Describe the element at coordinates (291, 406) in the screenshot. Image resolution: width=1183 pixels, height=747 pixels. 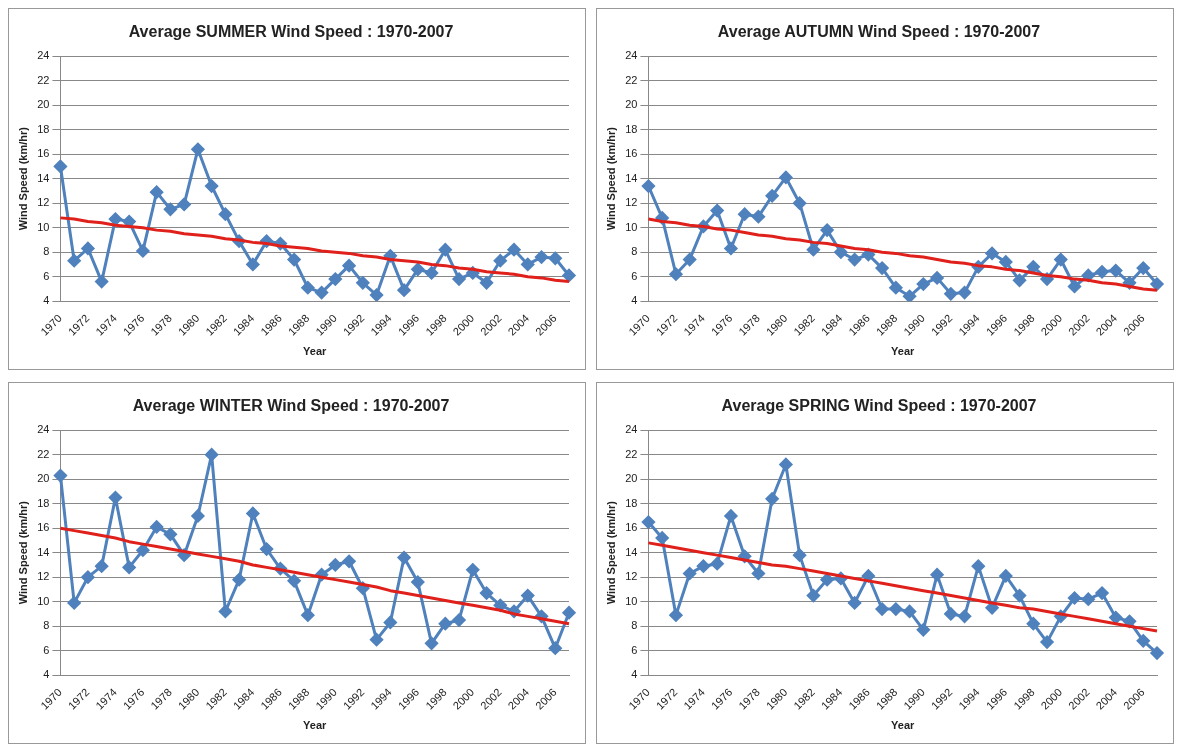
I see `chart-title: Average WINTER Wind Speed : 1970-2007` at that location.